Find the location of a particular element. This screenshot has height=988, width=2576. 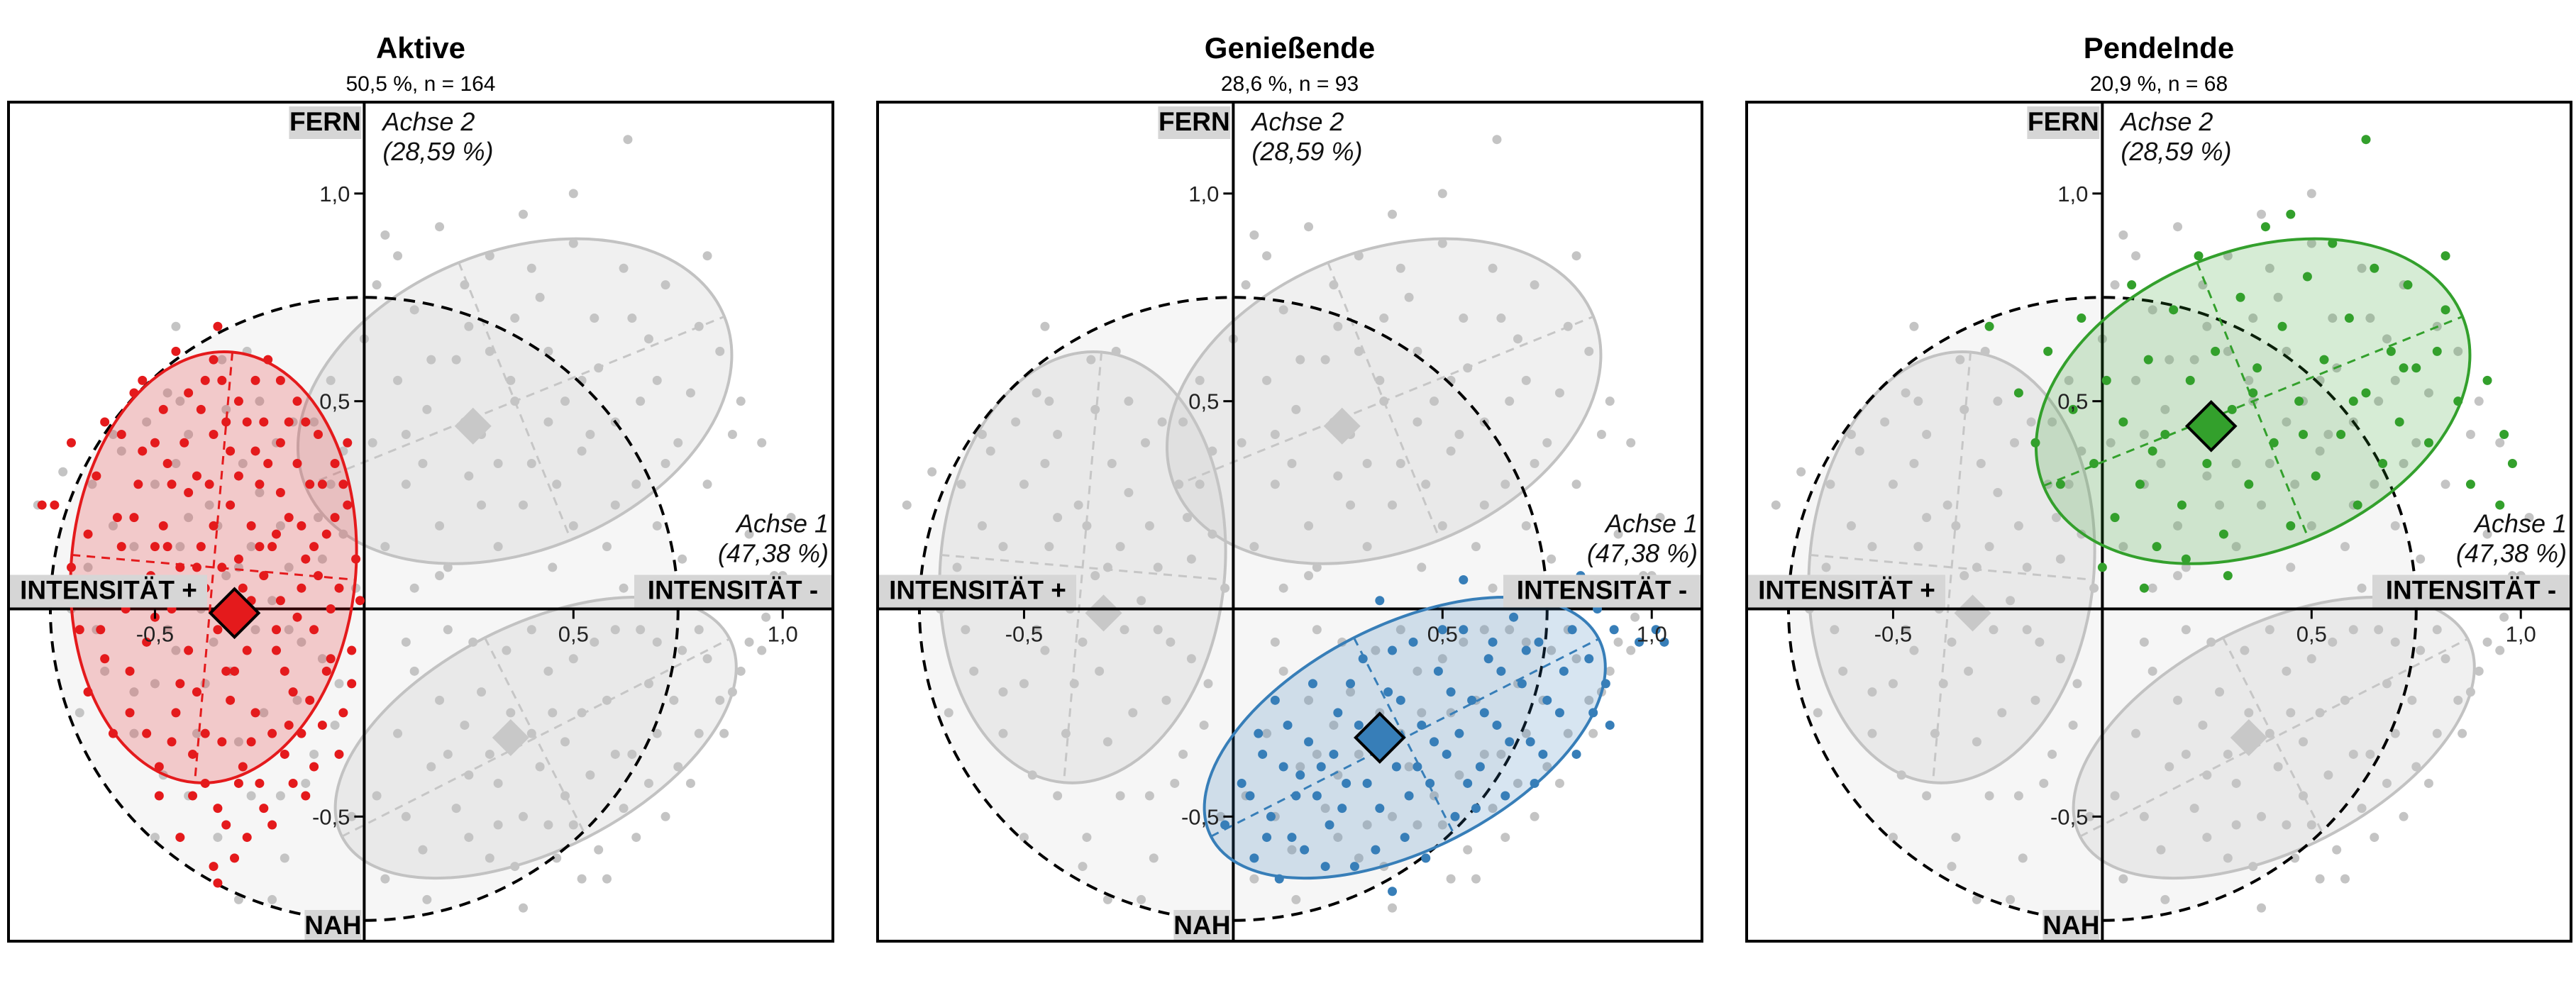

y-tick-label: -0,5 is located at coordinates (1200, 816).